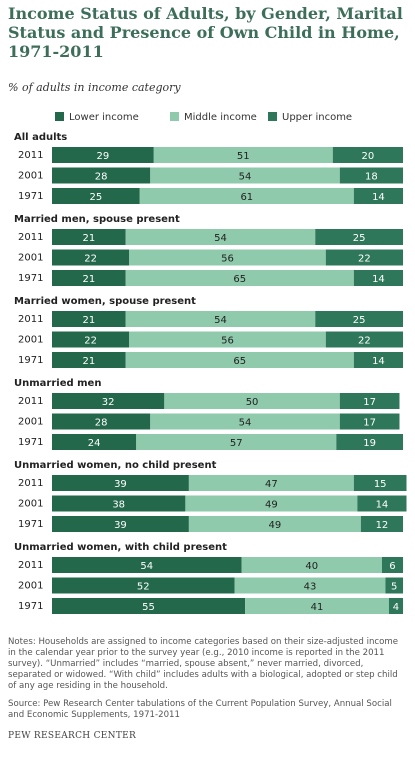 The height and width of the screenshot is (762, 415). I want to click on value-label: 24, so click(94, 443).